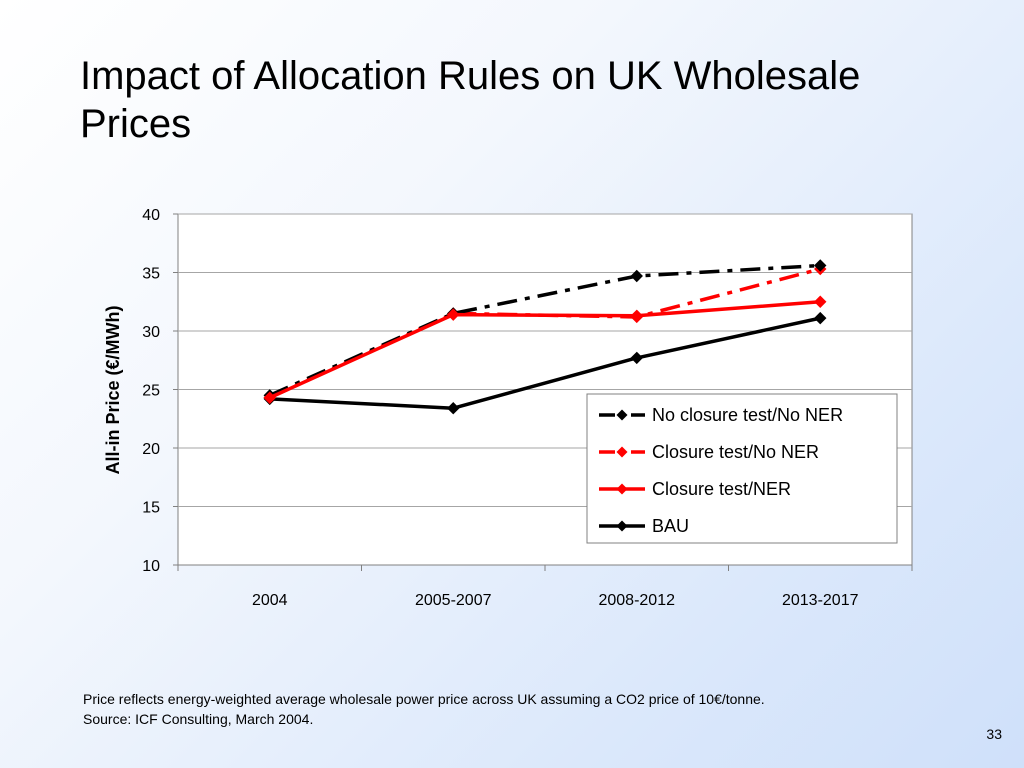 The image size is (1024, 768). What do you see at coordinates (622, 489) in the screenshot?
I see `legend-marker-closure-test-ner` at bounding box center [622, 489].